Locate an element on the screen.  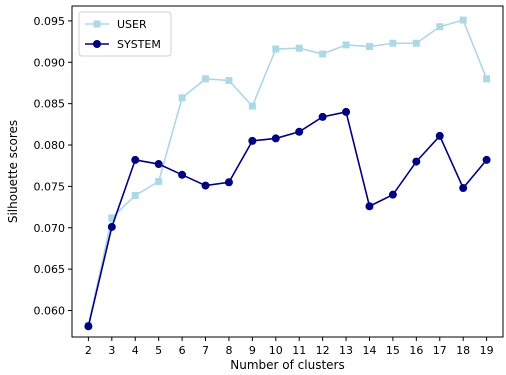
x-axis: 2 3 4 5 6 7 8 9 10 11 12 13 14 15 16 17 18 19 is located at coordinates (289, 347).